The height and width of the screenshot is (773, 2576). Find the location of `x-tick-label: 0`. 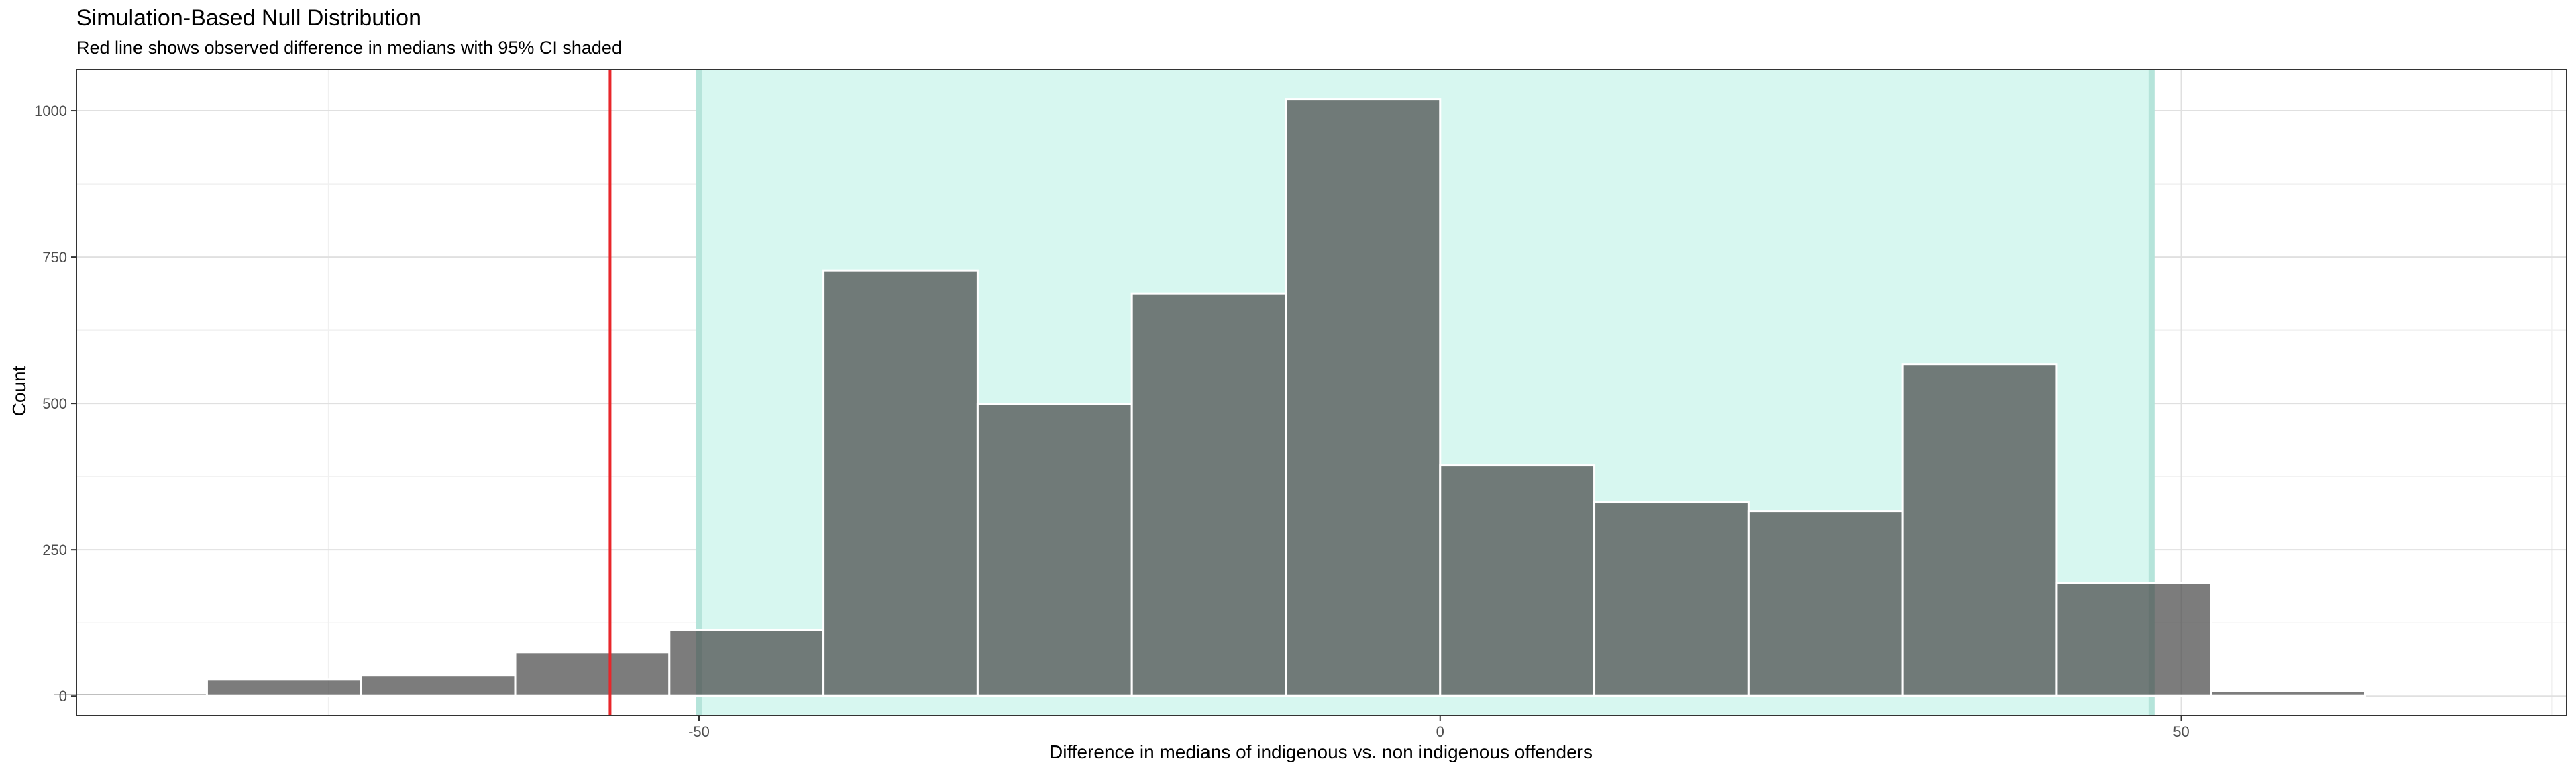

x-tick-label: 0 is located at coordinates (1440, 732).